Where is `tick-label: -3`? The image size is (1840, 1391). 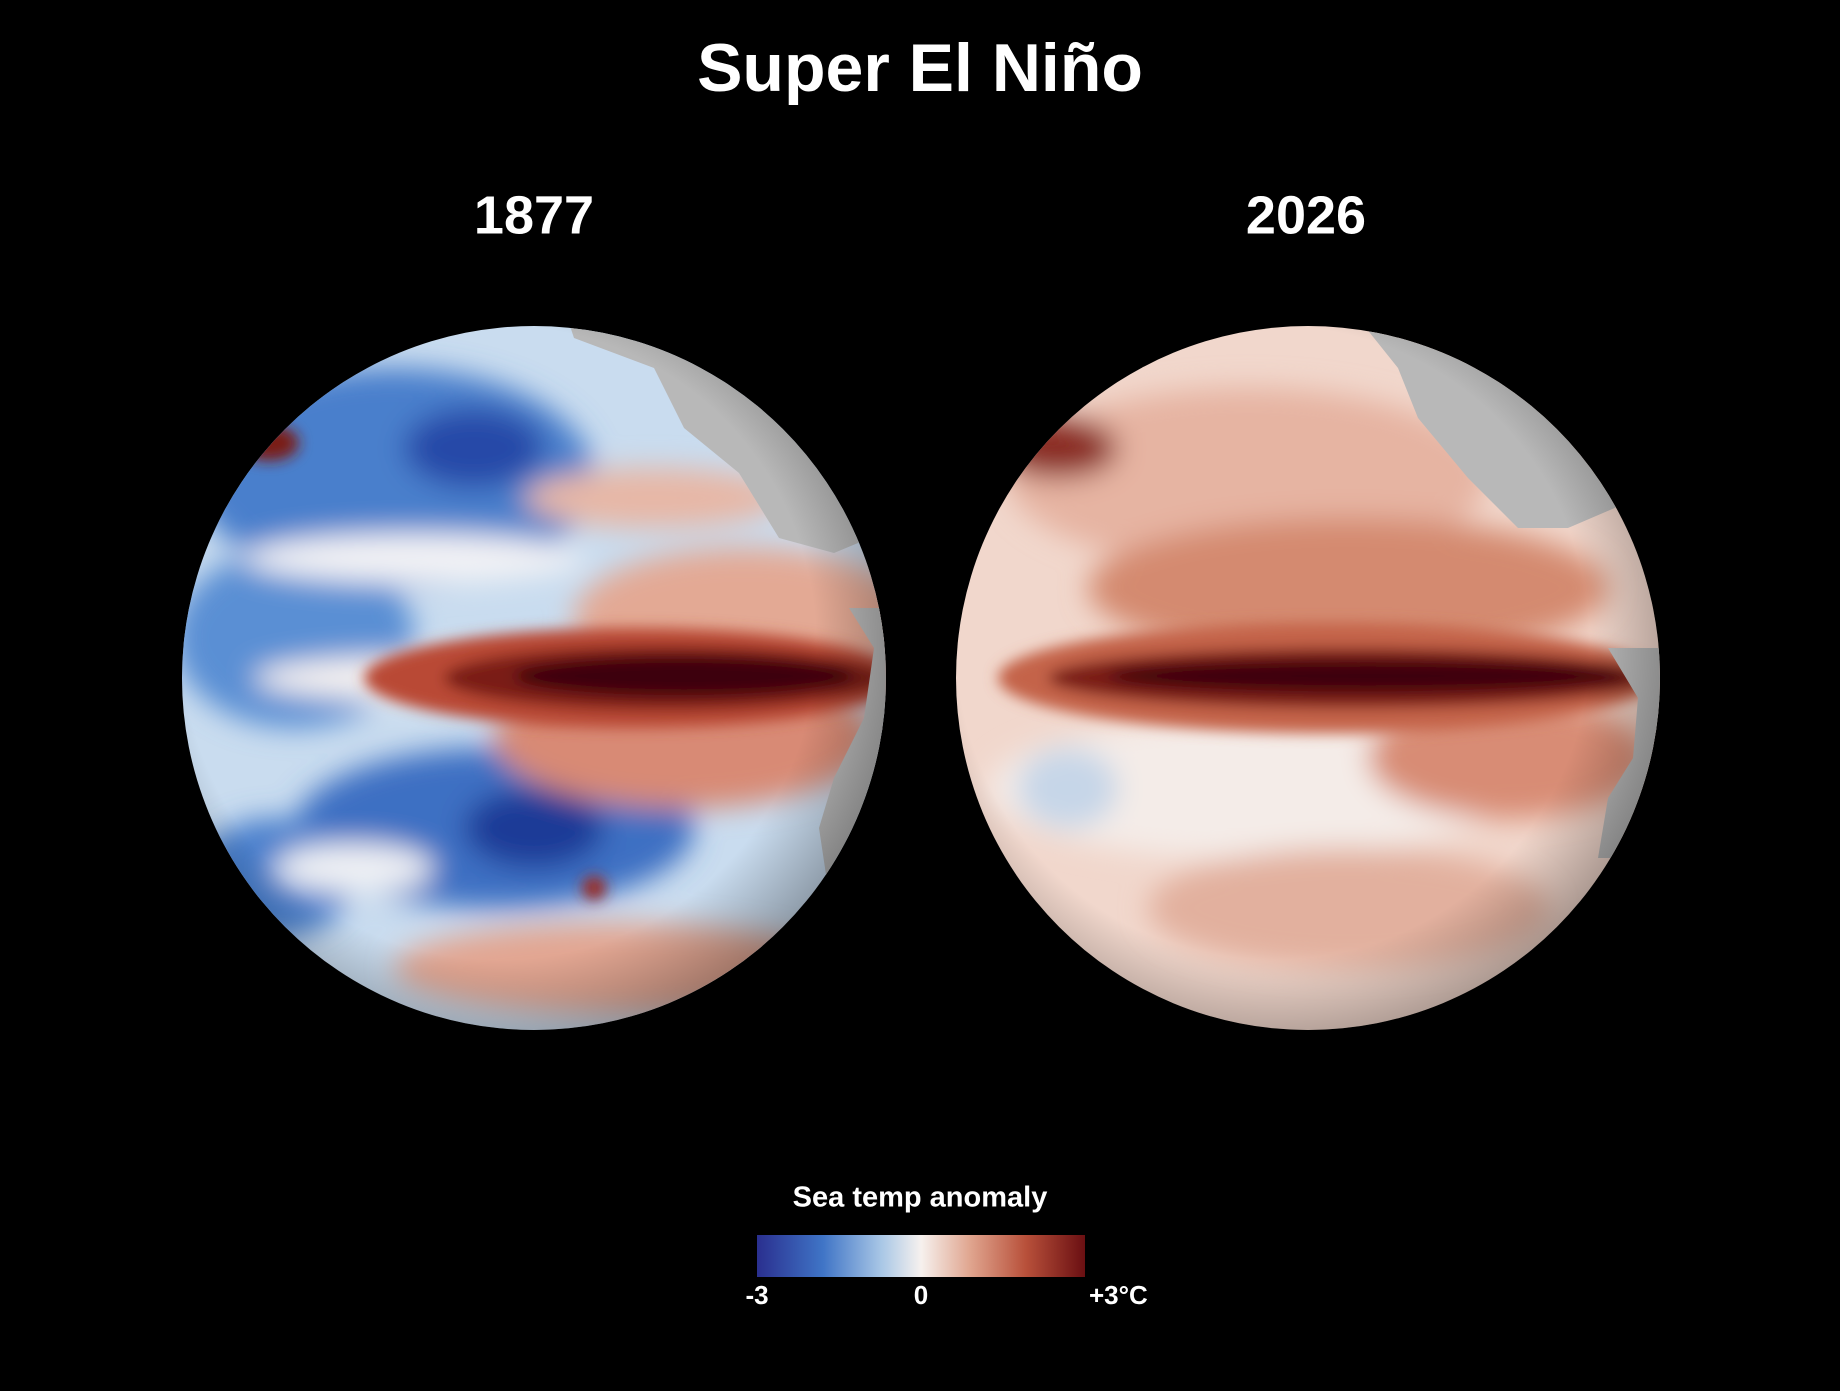
tick-label: -3 is located at coordinates (756, 1295).